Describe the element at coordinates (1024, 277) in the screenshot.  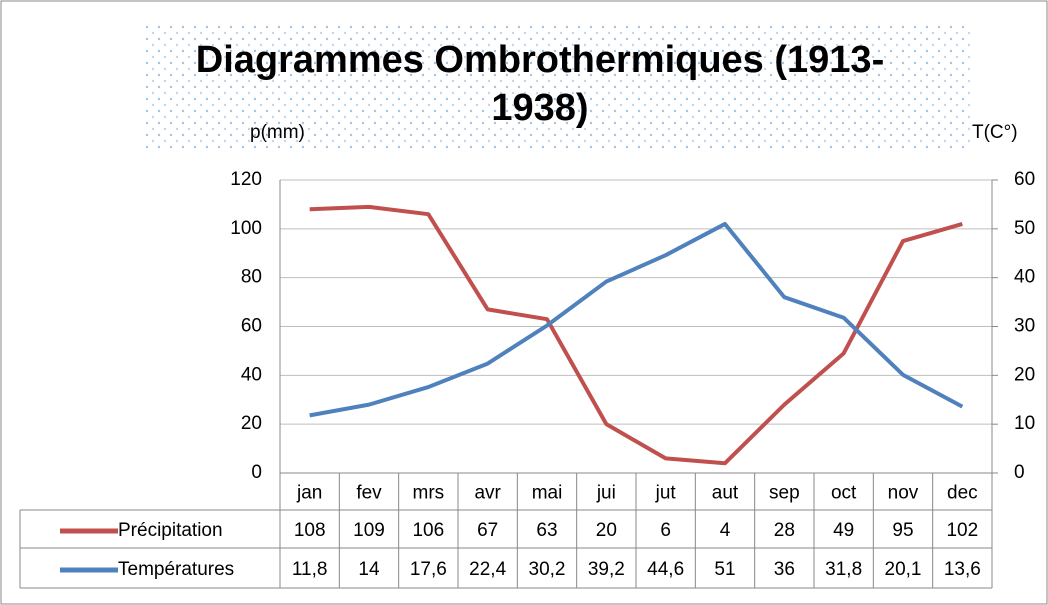
I see `y2-tick-label: 40` at that location.